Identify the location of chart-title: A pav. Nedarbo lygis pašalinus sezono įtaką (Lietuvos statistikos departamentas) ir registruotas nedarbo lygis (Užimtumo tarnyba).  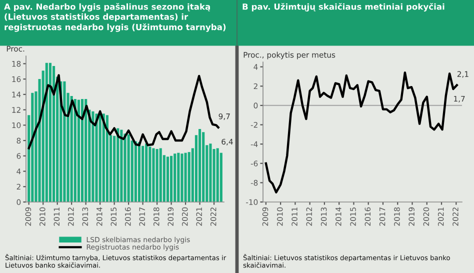
(115, 17).